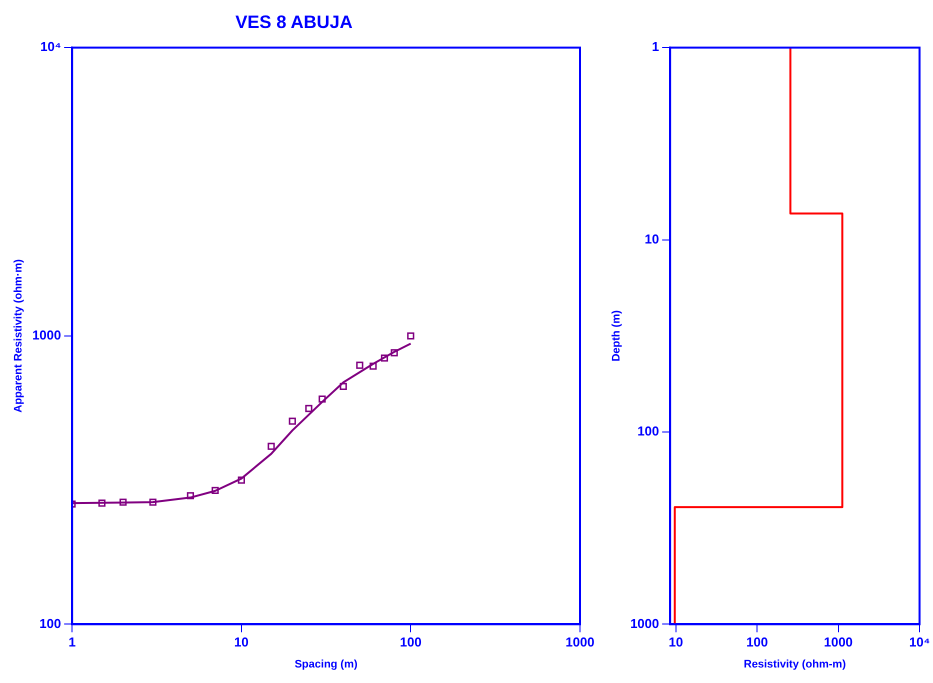 The width and height of the screenshot is (933, 683). I want to click on y-tick-label: 10⁴, so click(51, 46).